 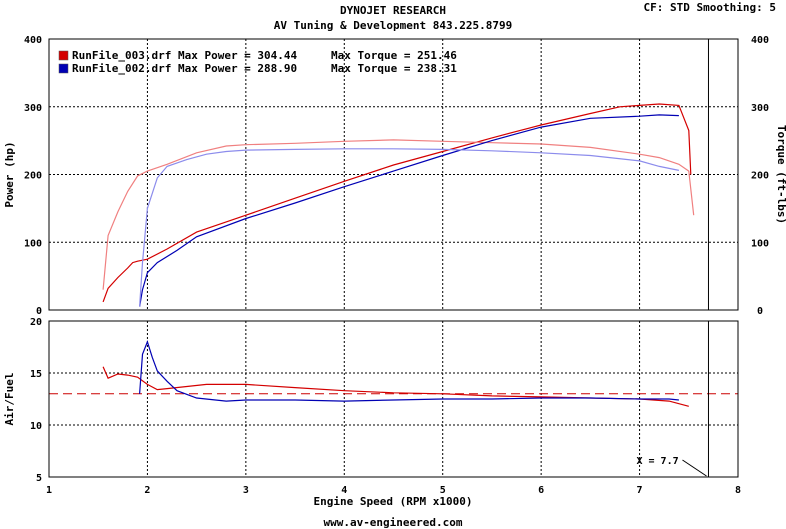 I want to click on legend-entry: RunFile_002.drf Max Power = 288.90, so click(x=184, y=68).